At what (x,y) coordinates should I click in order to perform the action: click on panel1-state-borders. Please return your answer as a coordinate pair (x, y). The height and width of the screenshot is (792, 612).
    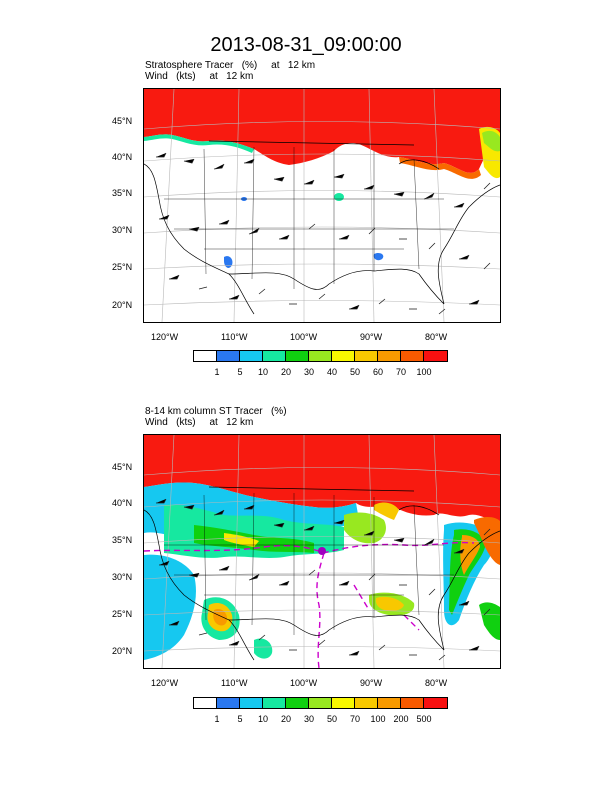
    Looking at the image, I should click on (309, 217).